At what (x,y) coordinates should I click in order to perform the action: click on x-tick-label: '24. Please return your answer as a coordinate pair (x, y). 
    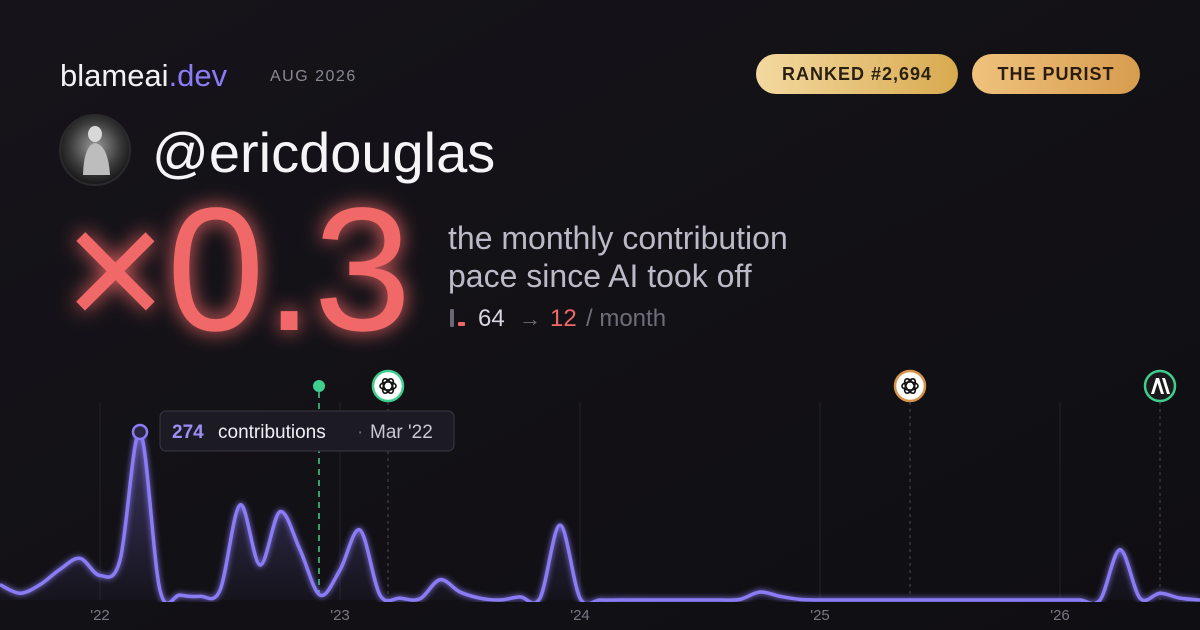
    Looking at the image, I should click on (580, 615).